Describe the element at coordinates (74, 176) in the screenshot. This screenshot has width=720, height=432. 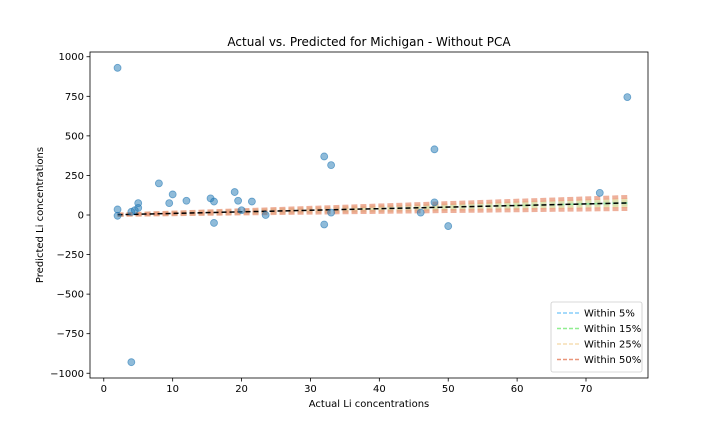
I see `y-tick-label: 250` at that location.